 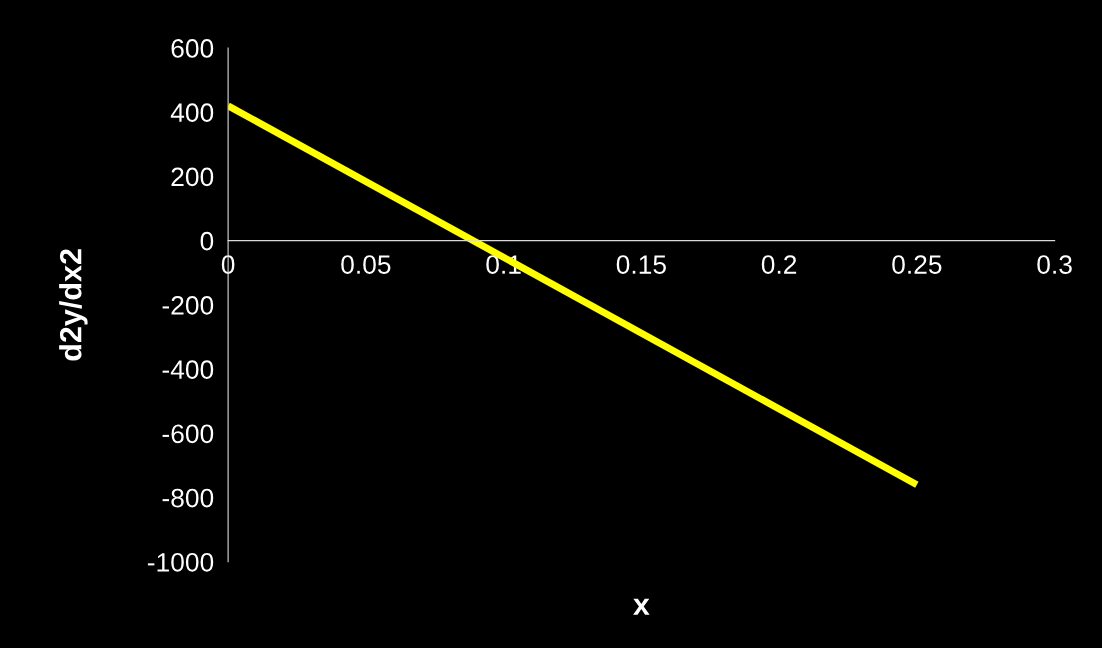 I want to click on x-tick-label: 0.3, so click(x=1054, y=264).